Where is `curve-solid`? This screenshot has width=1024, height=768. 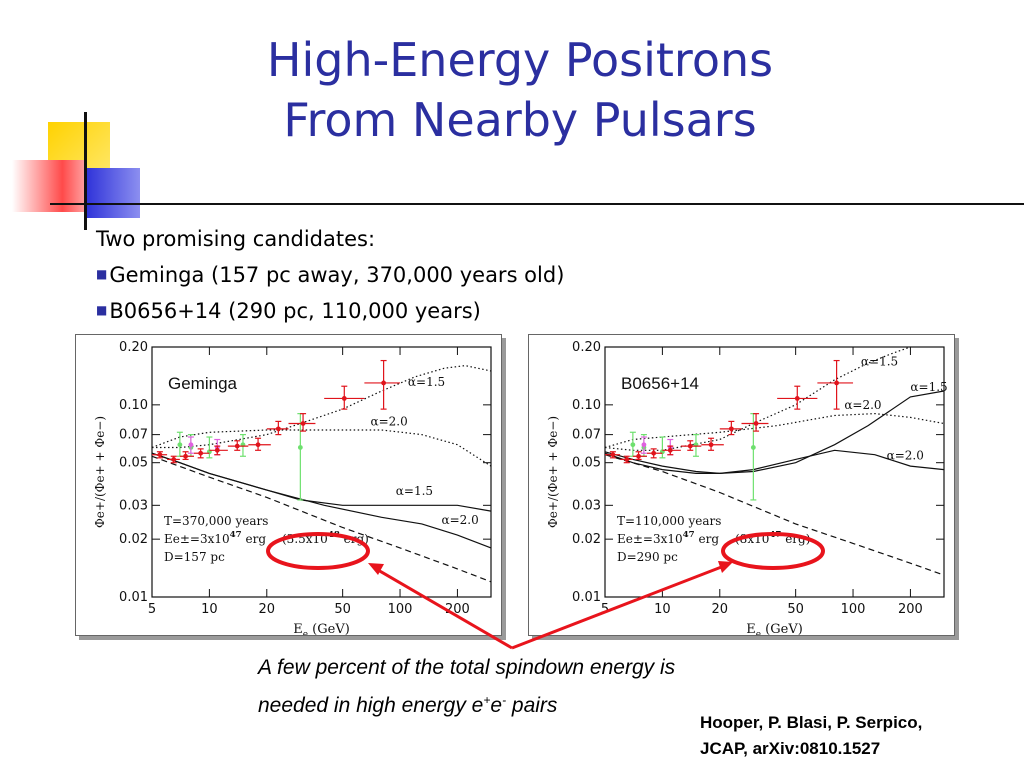 curve-solid is located at coordinates (321, 500).